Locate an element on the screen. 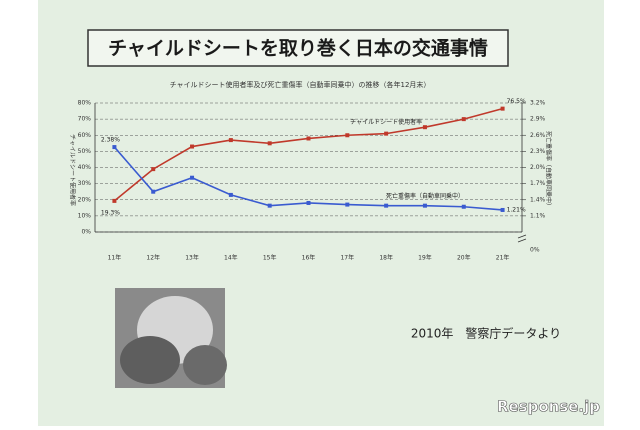 The image size is (640, 430). x-tick-label: 13年 is located at coordinates (192, 258).